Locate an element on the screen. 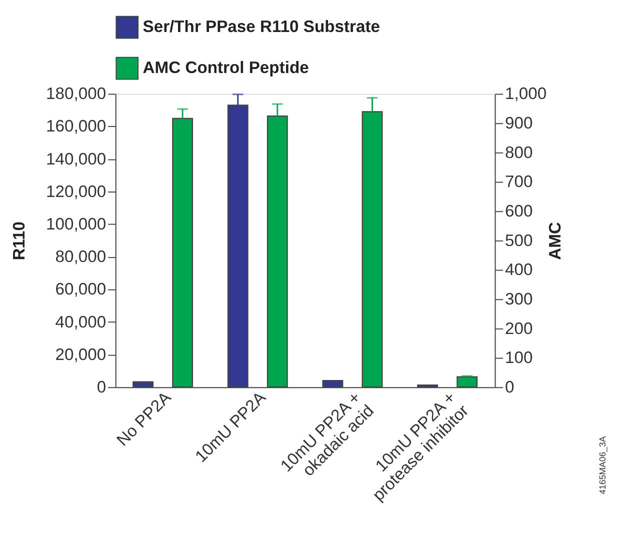 The height and width of the screenshot is (546, 617). y2-tick-label: 100 is located at coordinates (519, 358).